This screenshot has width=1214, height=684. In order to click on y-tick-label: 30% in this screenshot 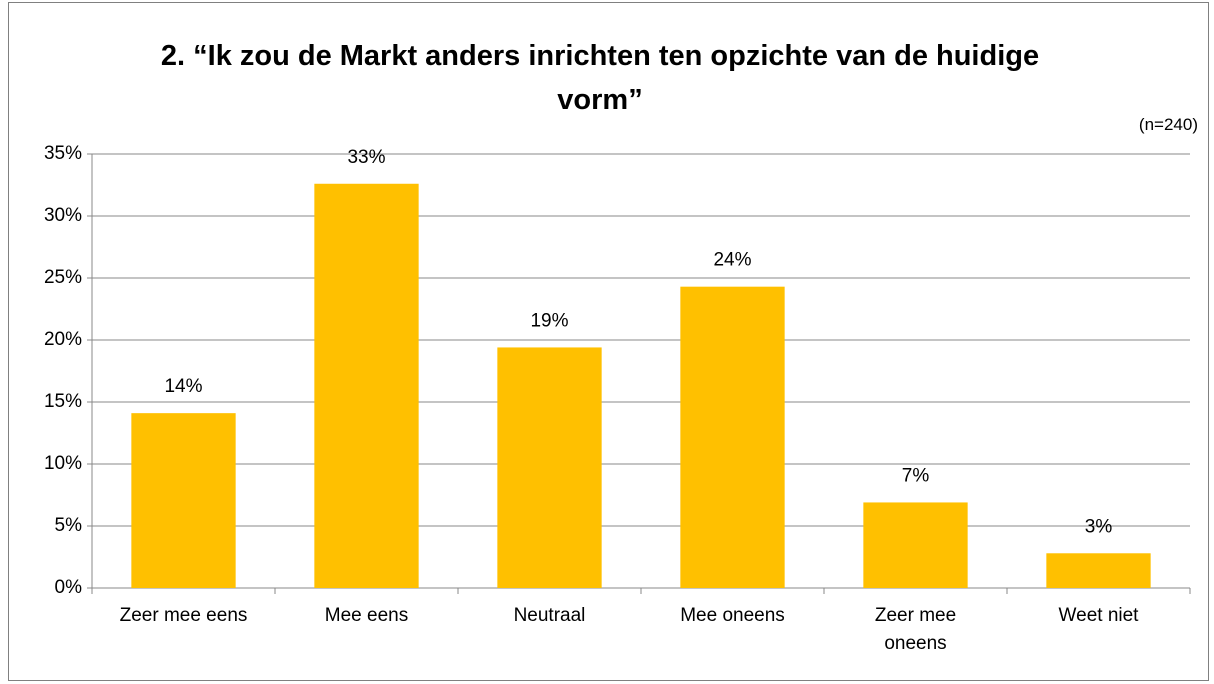, I will do `click(63, 215)`.